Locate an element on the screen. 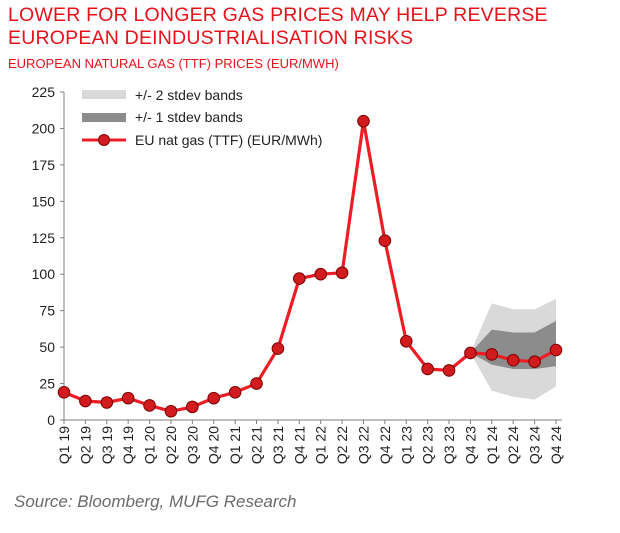  x-tick-label: Q3 22 is located at coordinates (363, 445).